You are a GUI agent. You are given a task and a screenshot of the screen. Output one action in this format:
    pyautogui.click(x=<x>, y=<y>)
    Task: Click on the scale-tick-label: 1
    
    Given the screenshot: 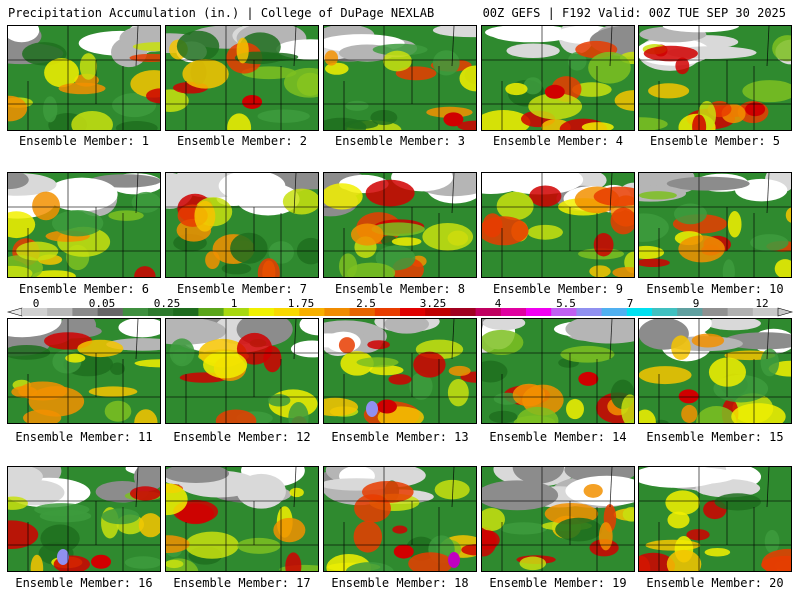 What is the action you would take?
    pyautogui.click(x=234, y=303)
    